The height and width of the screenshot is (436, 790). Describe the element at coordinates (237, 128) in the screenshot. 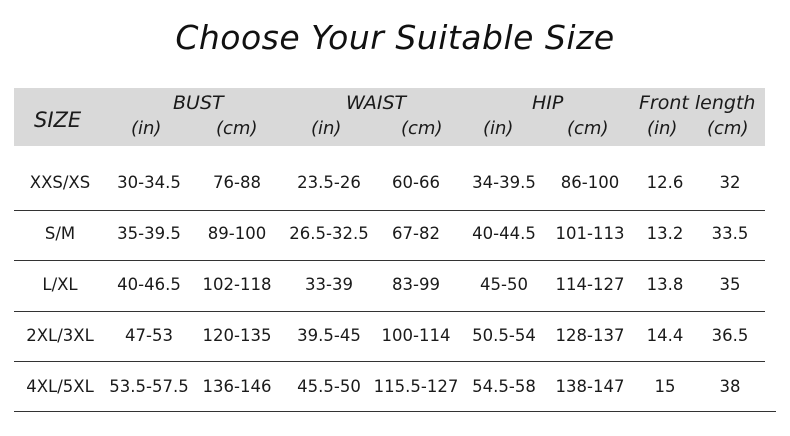

I see `unit-bust-cm: (cm)` at that location.